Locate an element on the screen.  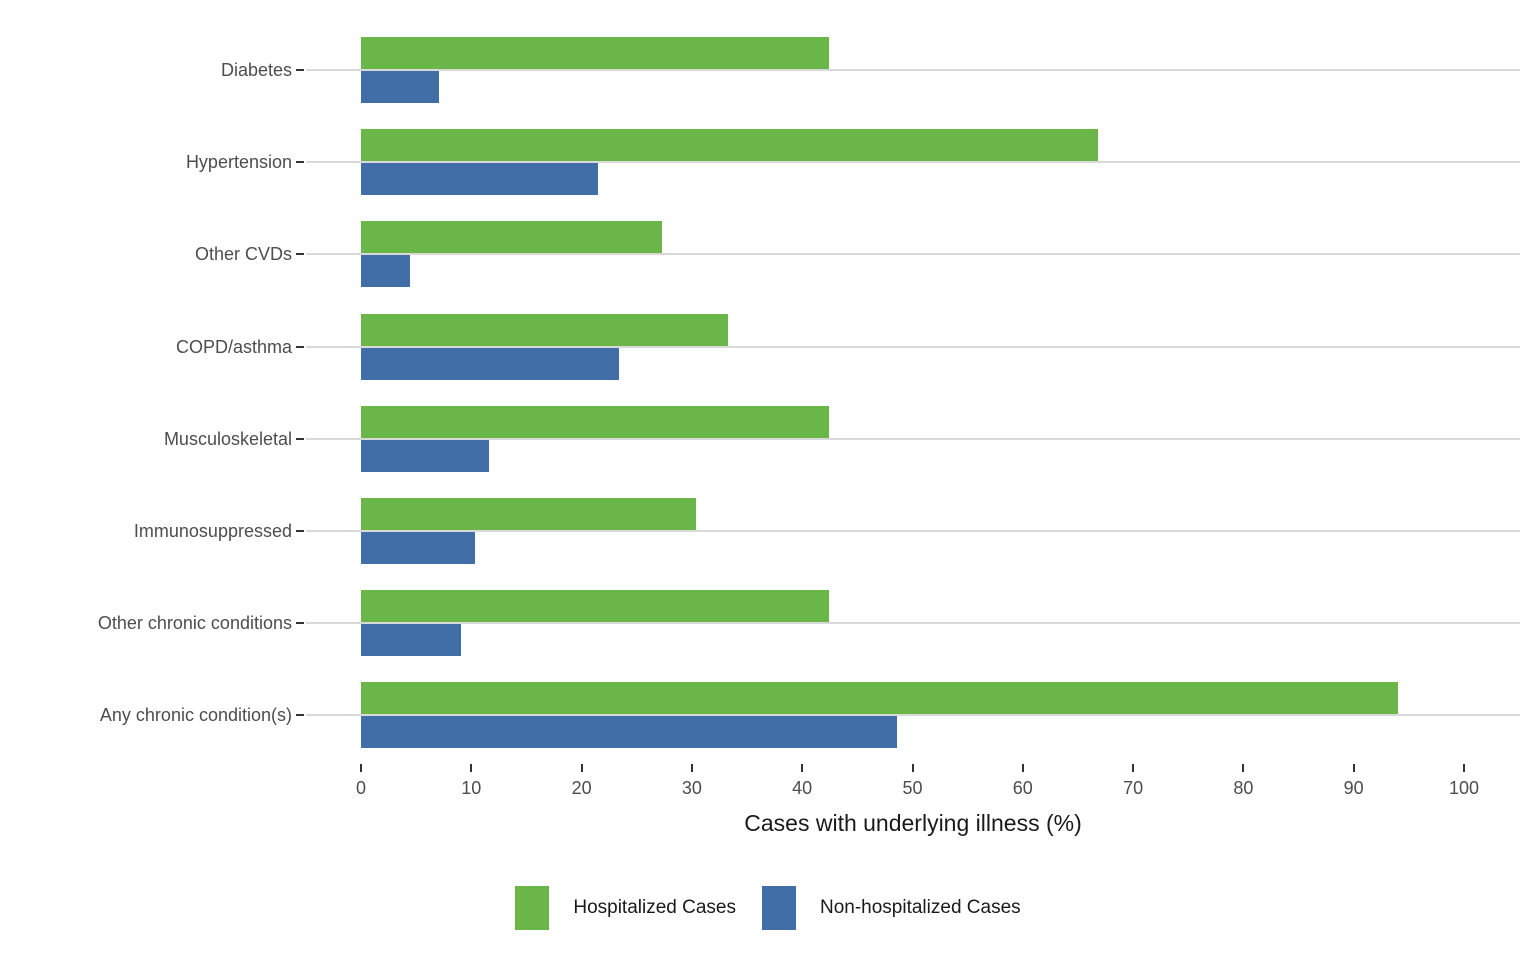
category-label: Any chronic condition(s) is located at coordinates (195, 715).